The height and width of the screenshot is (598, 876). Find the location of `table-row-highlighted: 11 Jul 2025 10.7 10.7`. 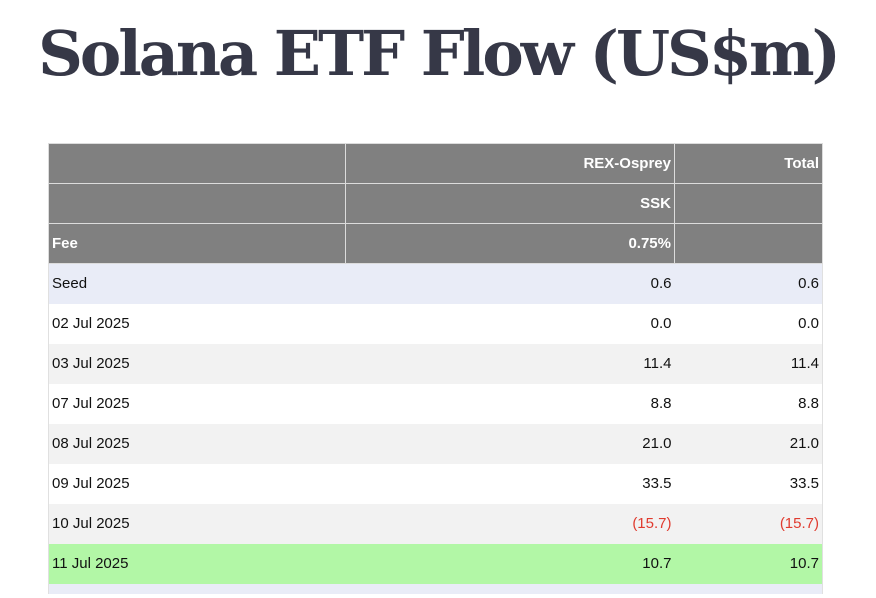

table-row-highlighted: 11 Jul 2025 10.7 10.7 is located at coordinates (435, 563).